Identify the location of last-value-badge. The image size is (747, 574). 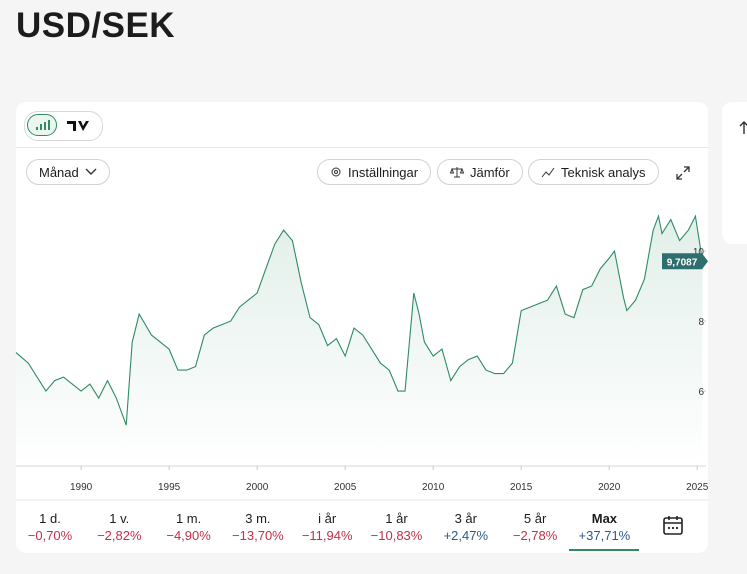
(685, 261).